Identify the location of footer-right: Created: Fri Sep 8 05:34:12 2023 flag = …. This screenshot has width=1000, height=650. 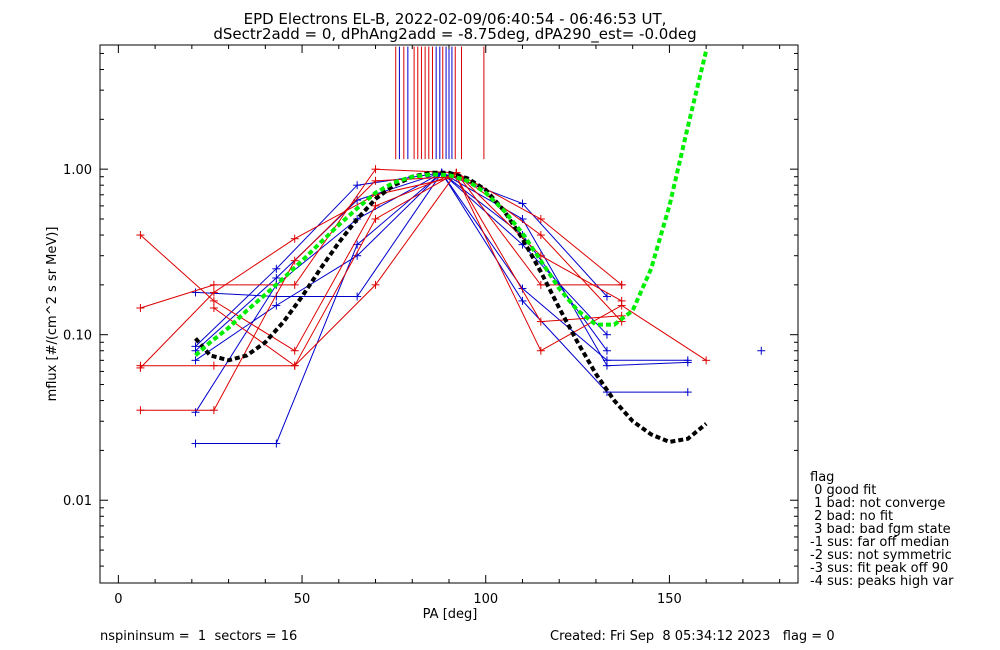
(692, 636).